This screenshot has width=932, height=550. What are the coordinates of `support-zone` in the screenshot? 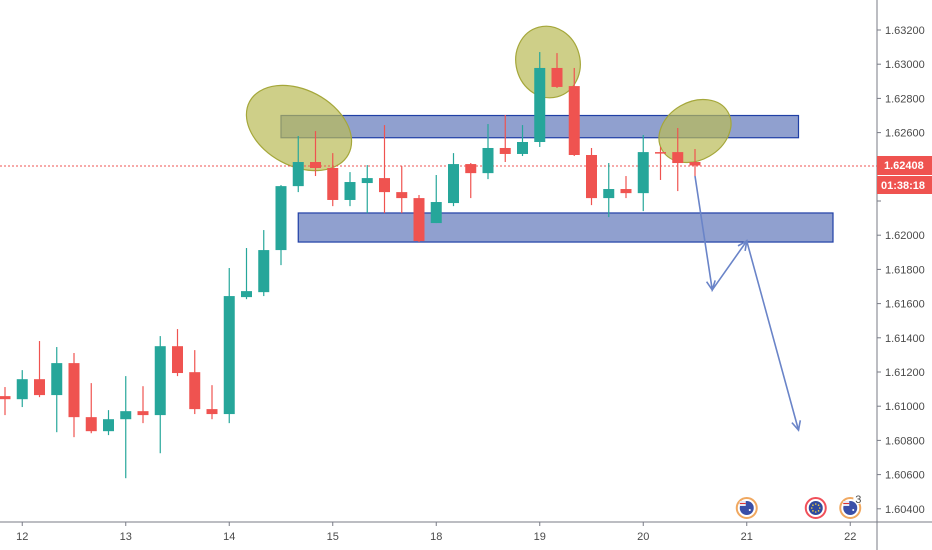 It's located at (565, 227).